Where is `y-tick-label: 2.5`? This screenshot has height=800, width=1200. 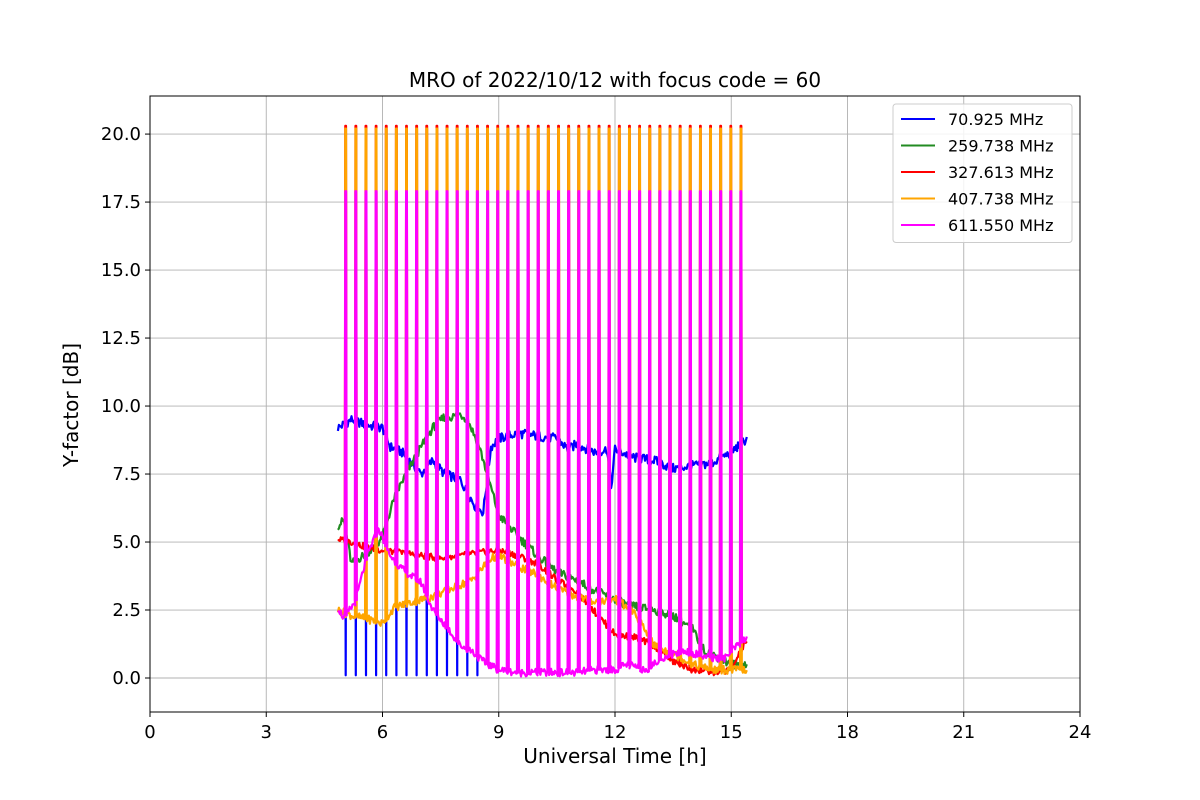 y-tick-label: 2.5 is located at coordinates (126, 610).